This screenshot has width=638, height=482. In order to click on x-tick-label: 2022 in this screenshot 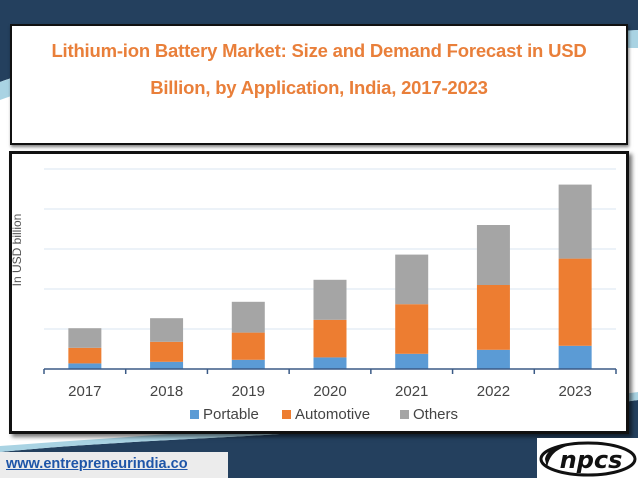, I will do `click(493, 391)`.